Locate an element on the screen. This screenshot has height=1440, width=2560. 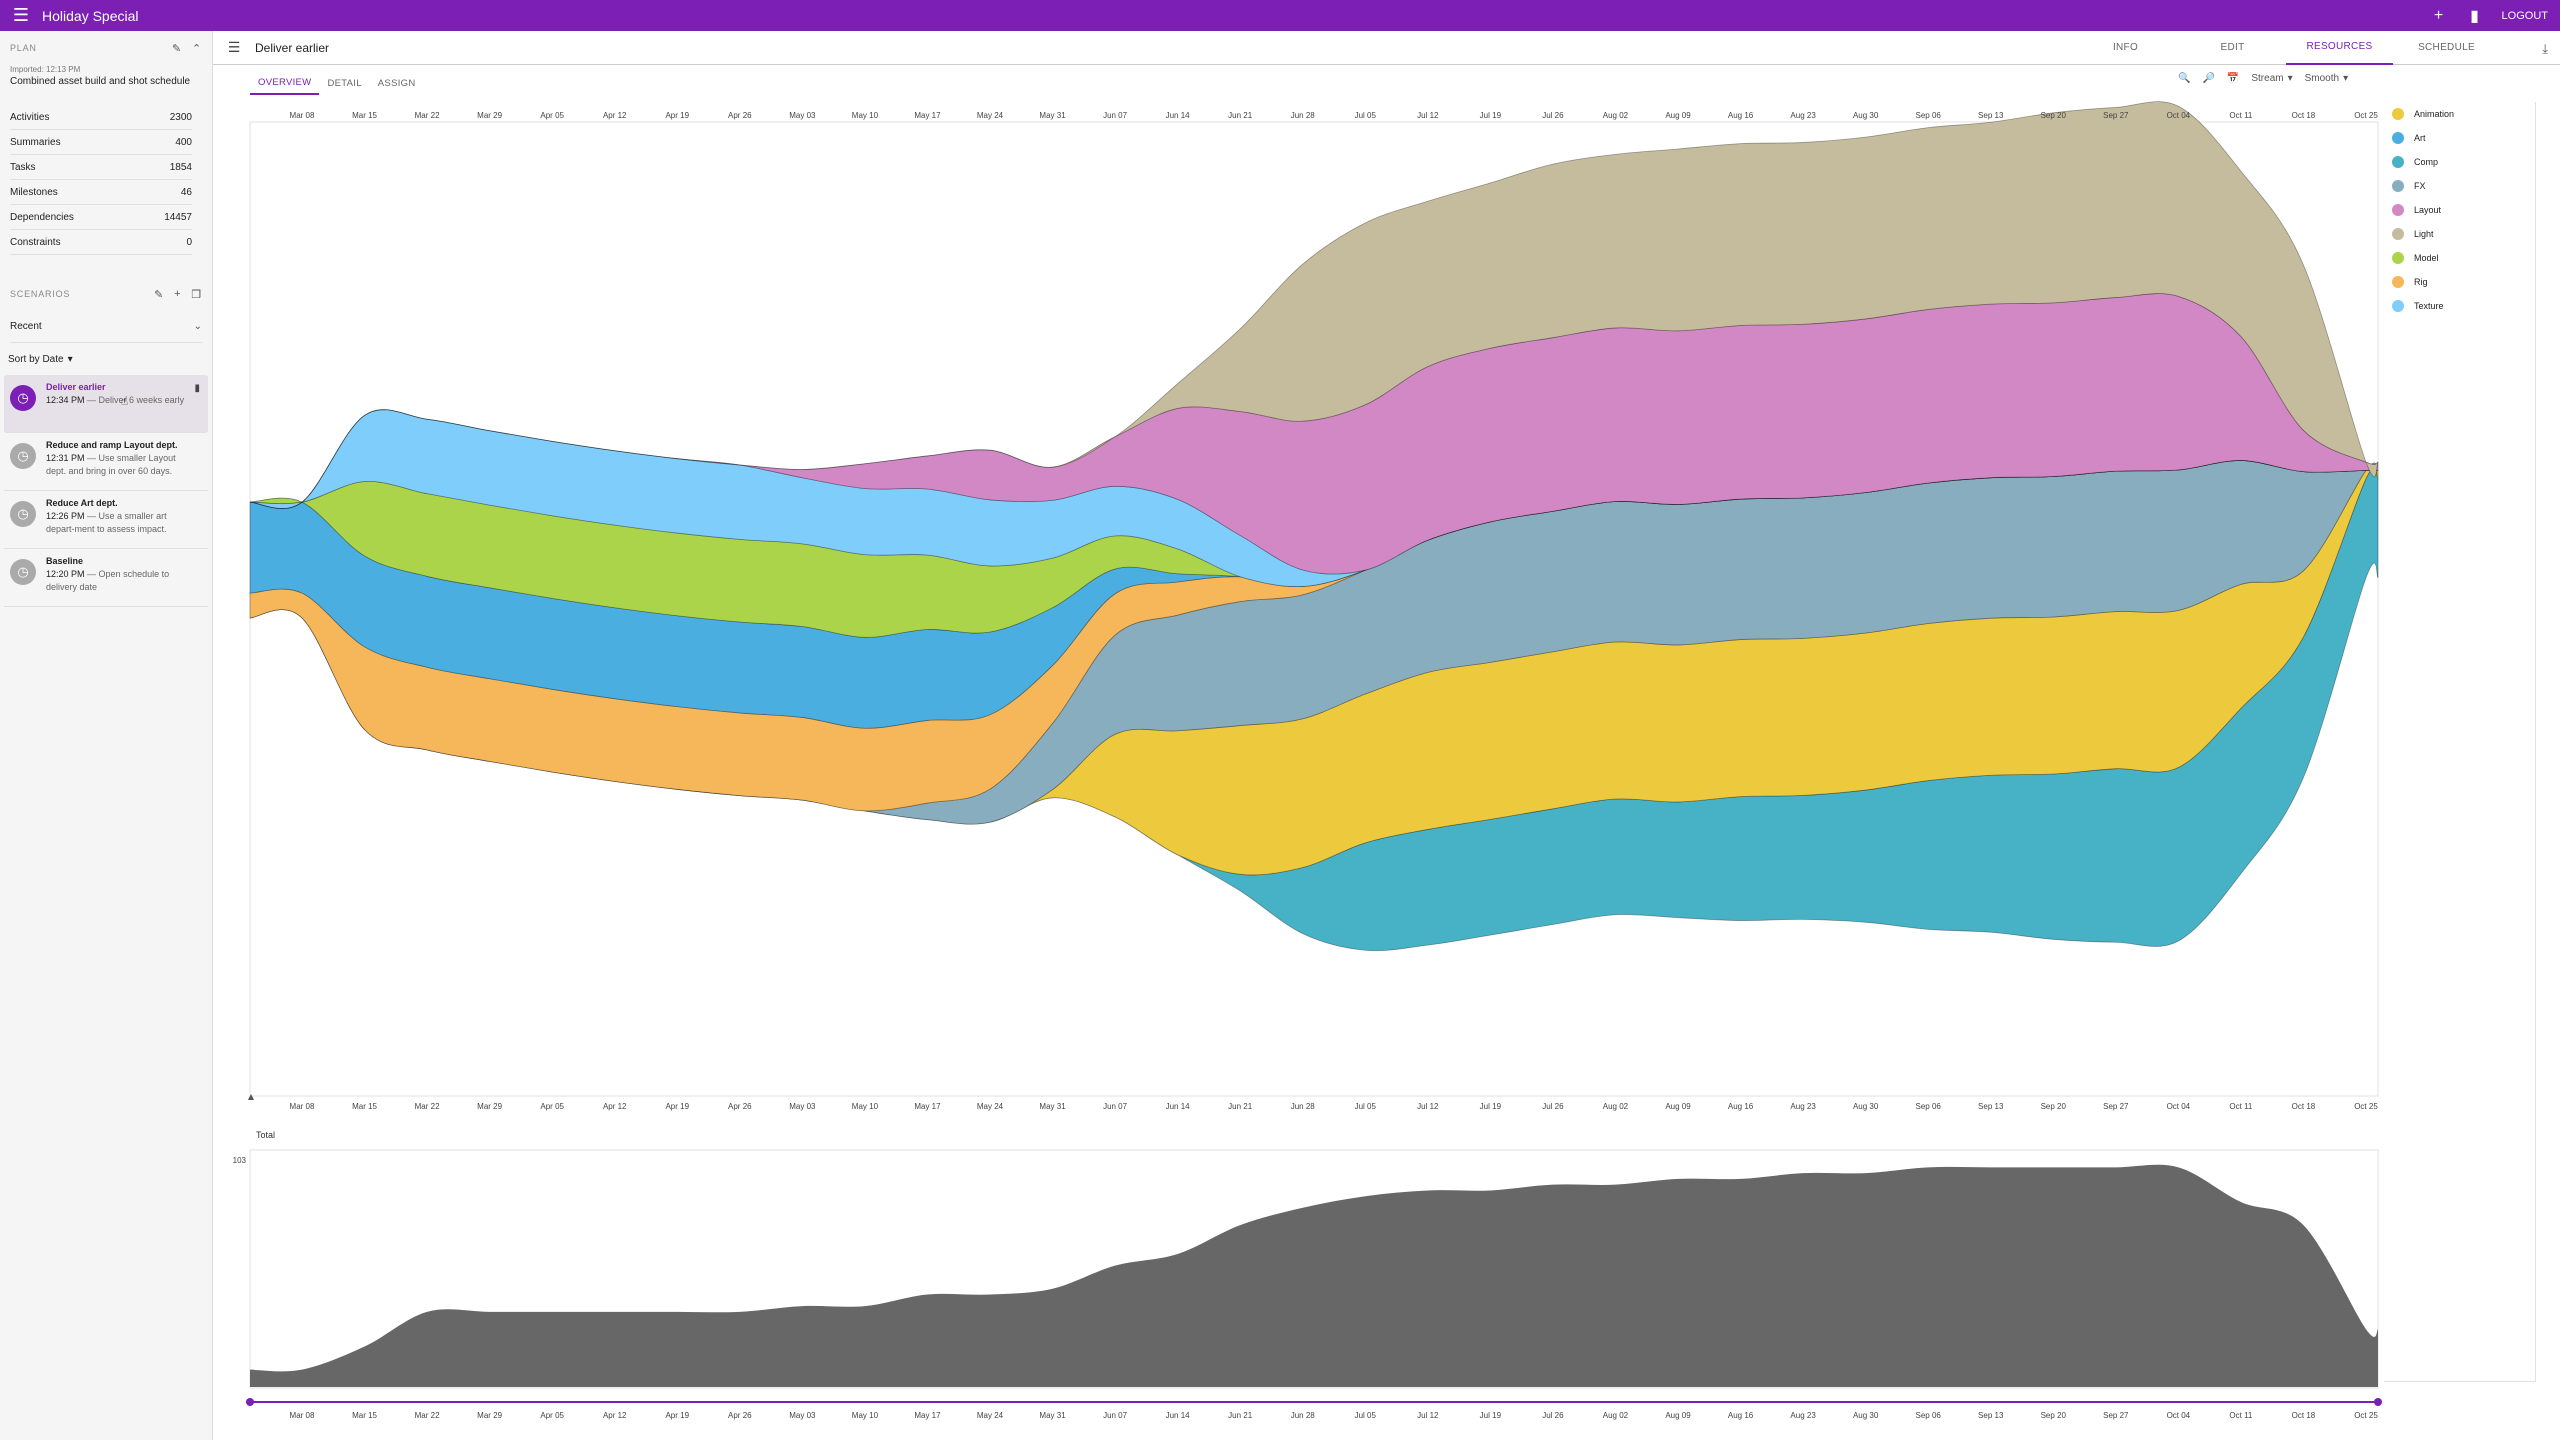
imported-time: Imported: 12:13 PM is located at coordinates (45, 69).